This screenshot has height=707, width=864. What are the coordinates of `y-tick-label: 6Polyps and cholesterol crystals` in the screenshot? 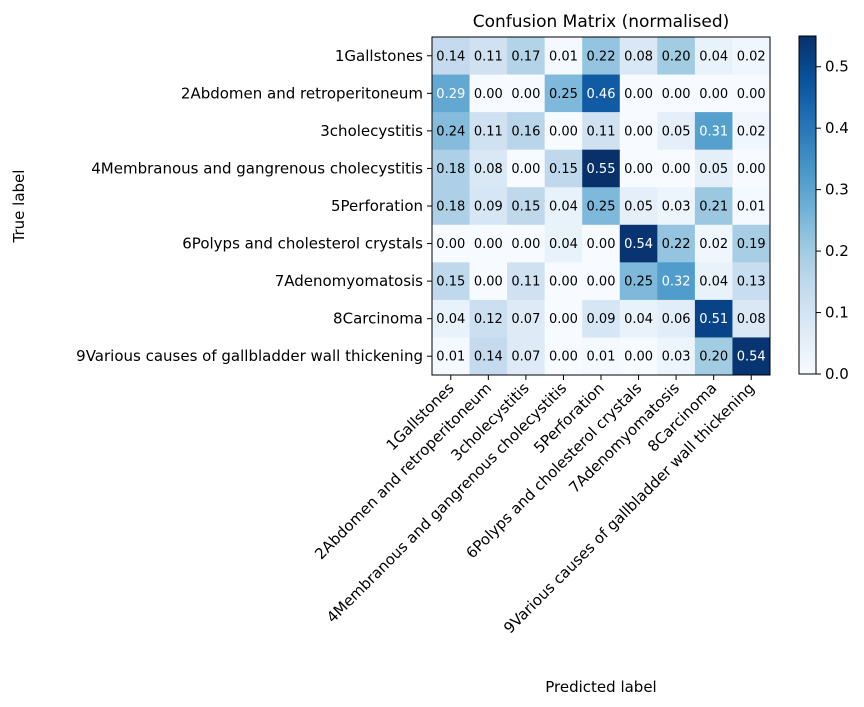 It's located at (302, 244).